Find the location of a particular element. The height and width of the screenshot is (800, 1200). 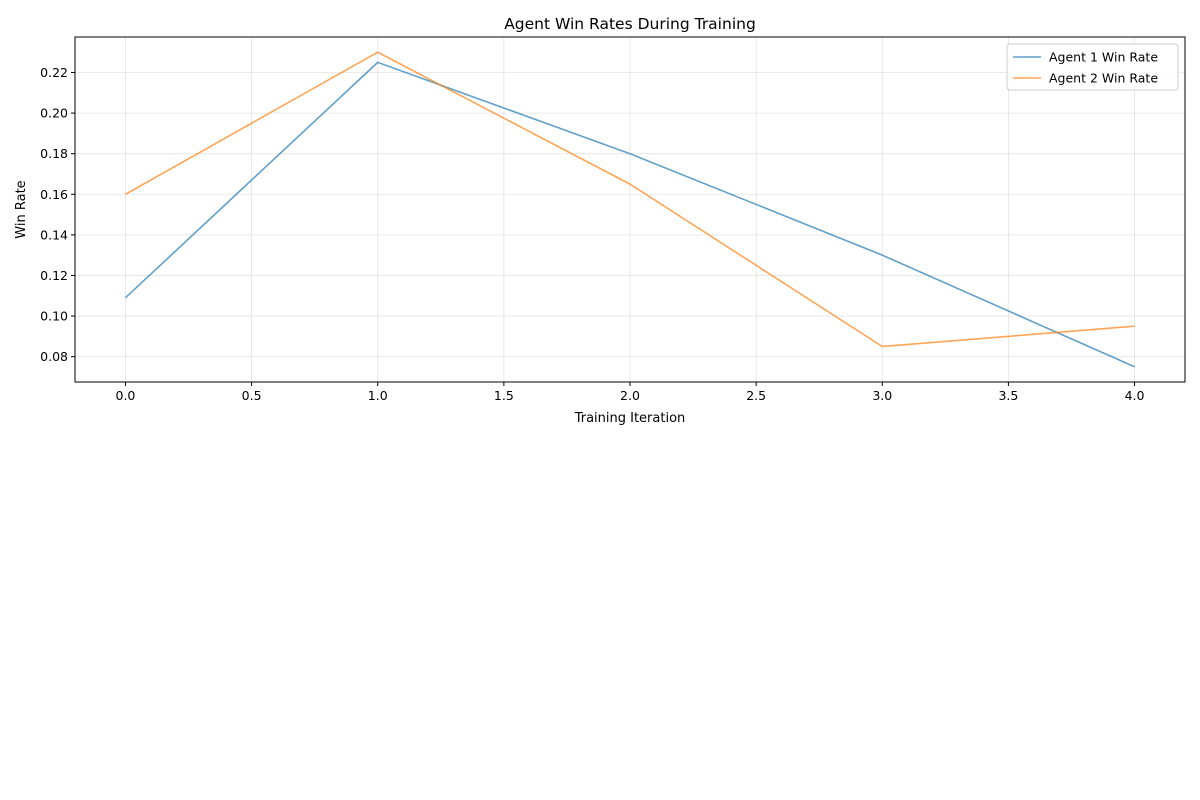

legend-label: Agent 1 Win Rate is located at coordinates (1103, 57).